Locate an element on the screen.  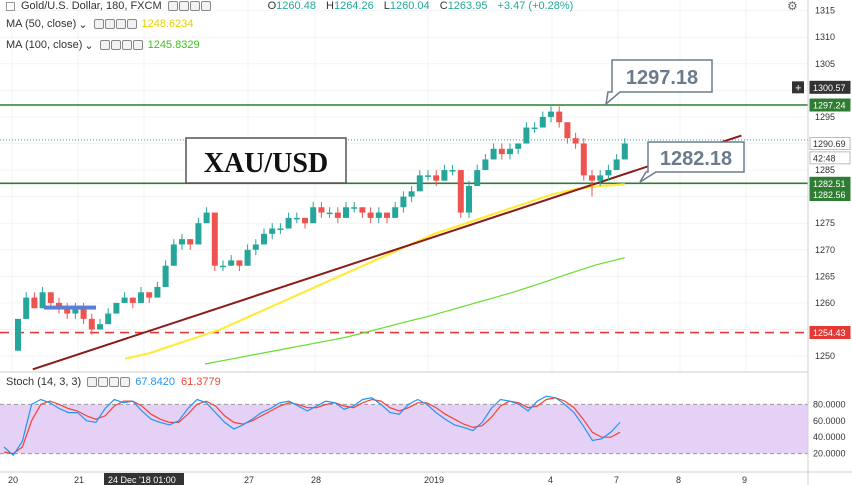
close-value: 1263.95 is located at coordinates (467, 6).